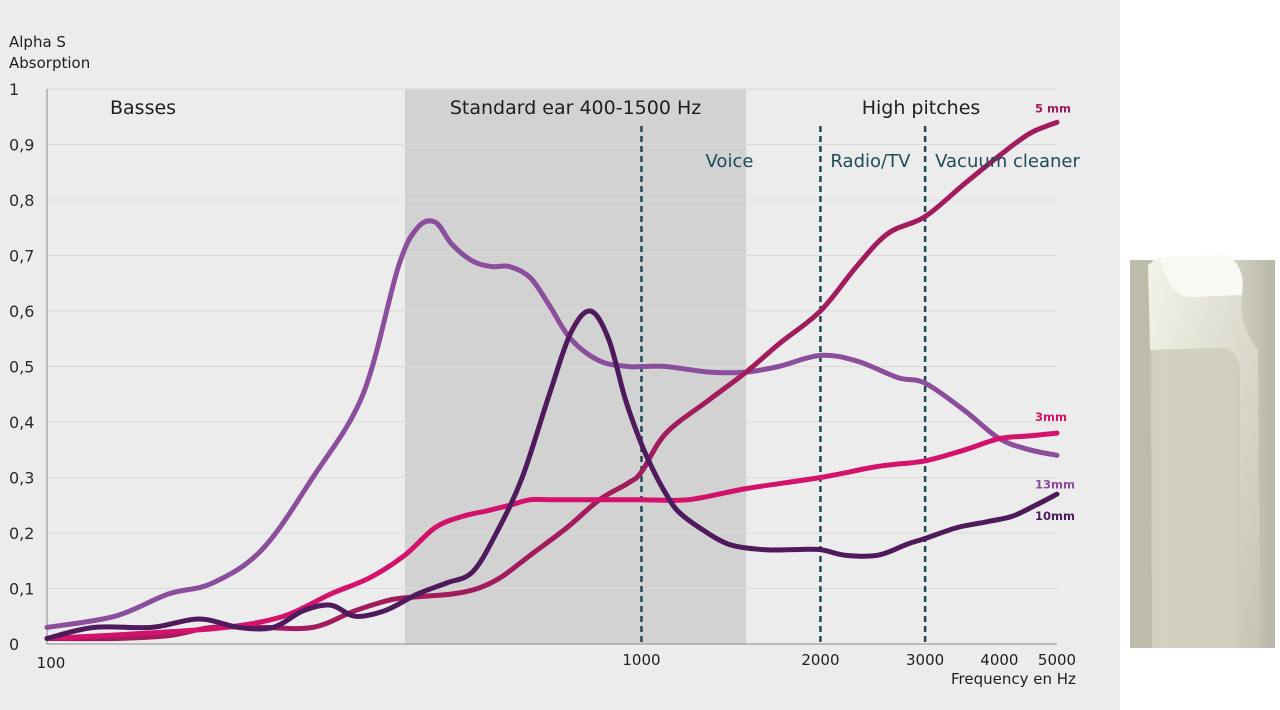  What do you see at coordinates (21, 145) in the screenshot?
I see `y-tick-label: 0,9` at bounding box center [21, 145].